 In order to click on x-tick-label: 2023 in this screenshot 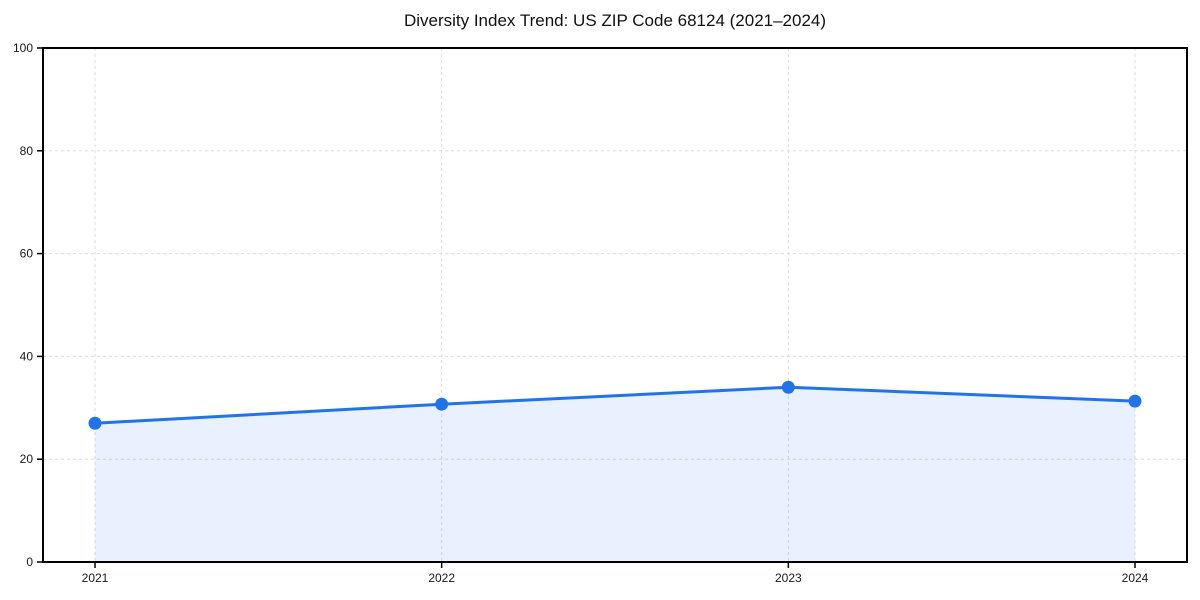, I will do `click(788, 578)`.